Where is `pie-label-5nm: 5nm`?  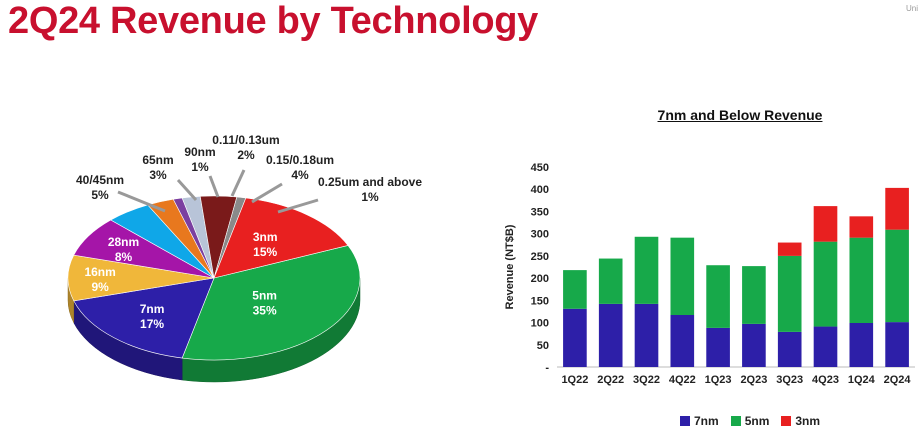 pie-label-5nm: 5nm is located at coordinates (264, 296).